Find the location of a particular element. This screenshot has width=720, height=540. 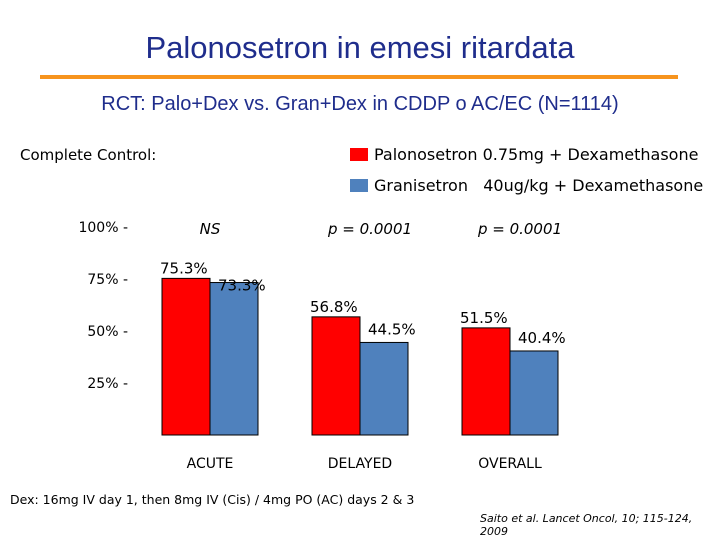

complete-control-label: Complete Control: is located at coordinates (88, 155).